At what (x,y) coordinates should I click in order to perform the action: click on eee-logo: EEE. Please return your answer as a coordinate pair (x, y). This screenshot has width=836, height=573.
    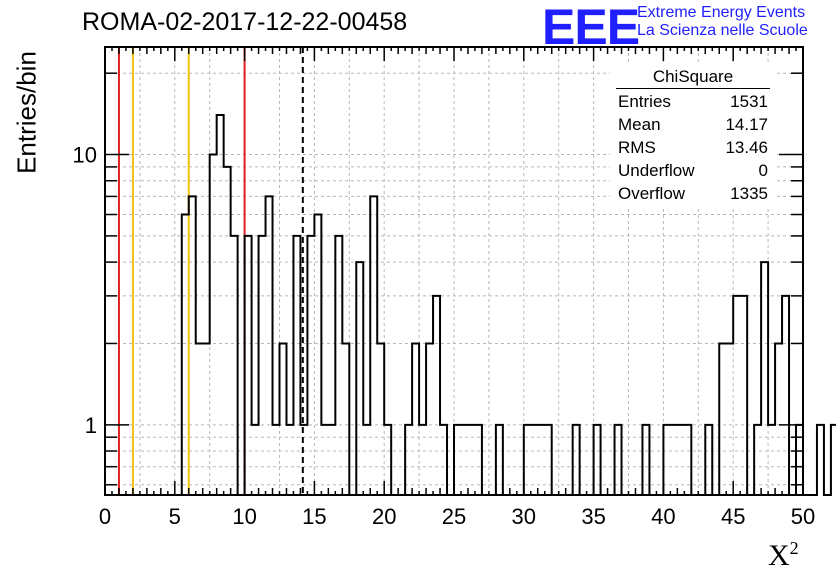
    Looking at the image, I should click on (591, 27).